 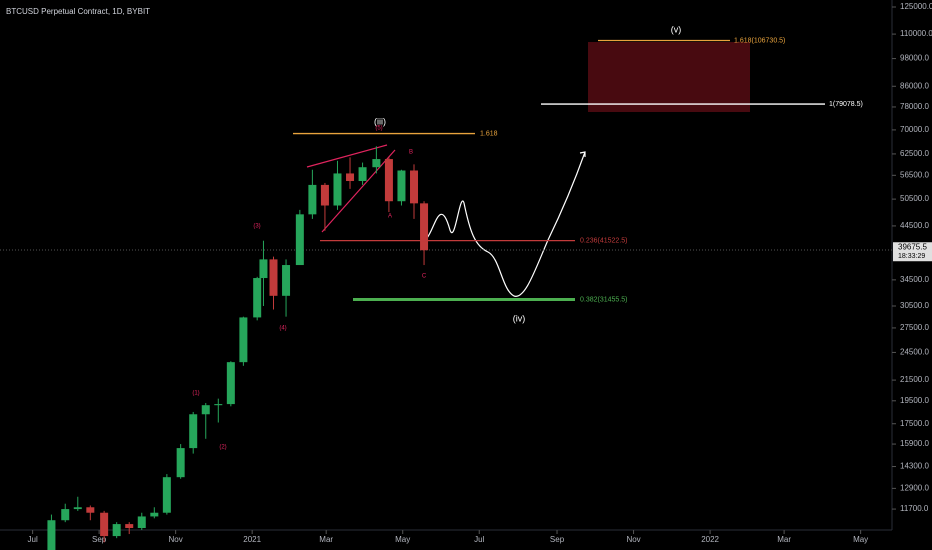 I want to click on y-tick-label: 11700.0, so click(x=914, y=508).